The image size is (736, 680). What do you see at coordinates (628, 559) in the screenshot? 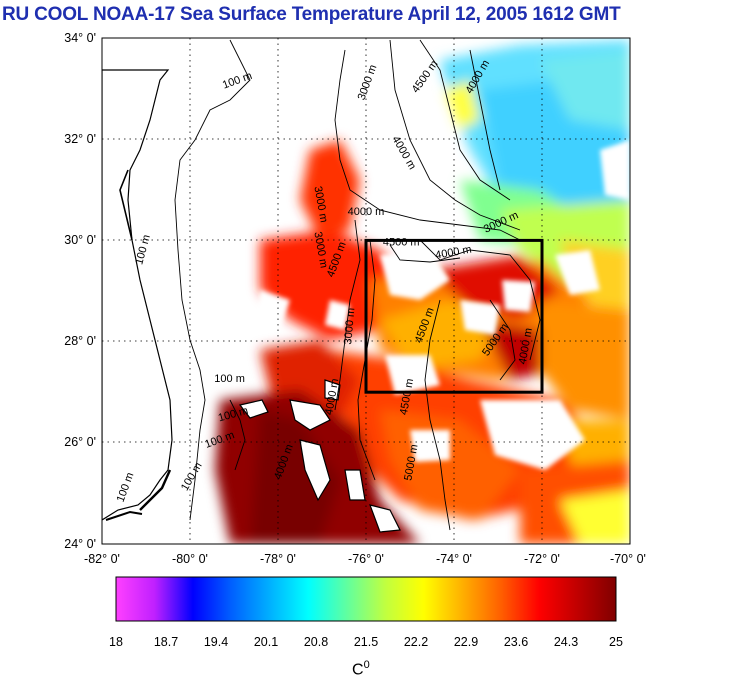
I see `lon-label: -70° 0'` at bounding box center [628, 559].